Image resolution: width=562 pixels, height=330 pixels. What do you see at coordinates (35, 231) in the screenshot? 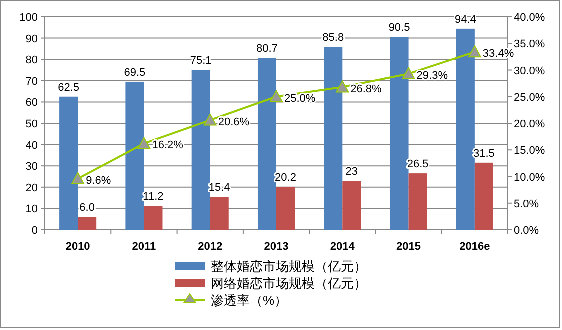
I see `y-tick-label: 0` at bounding box center [35, 231].